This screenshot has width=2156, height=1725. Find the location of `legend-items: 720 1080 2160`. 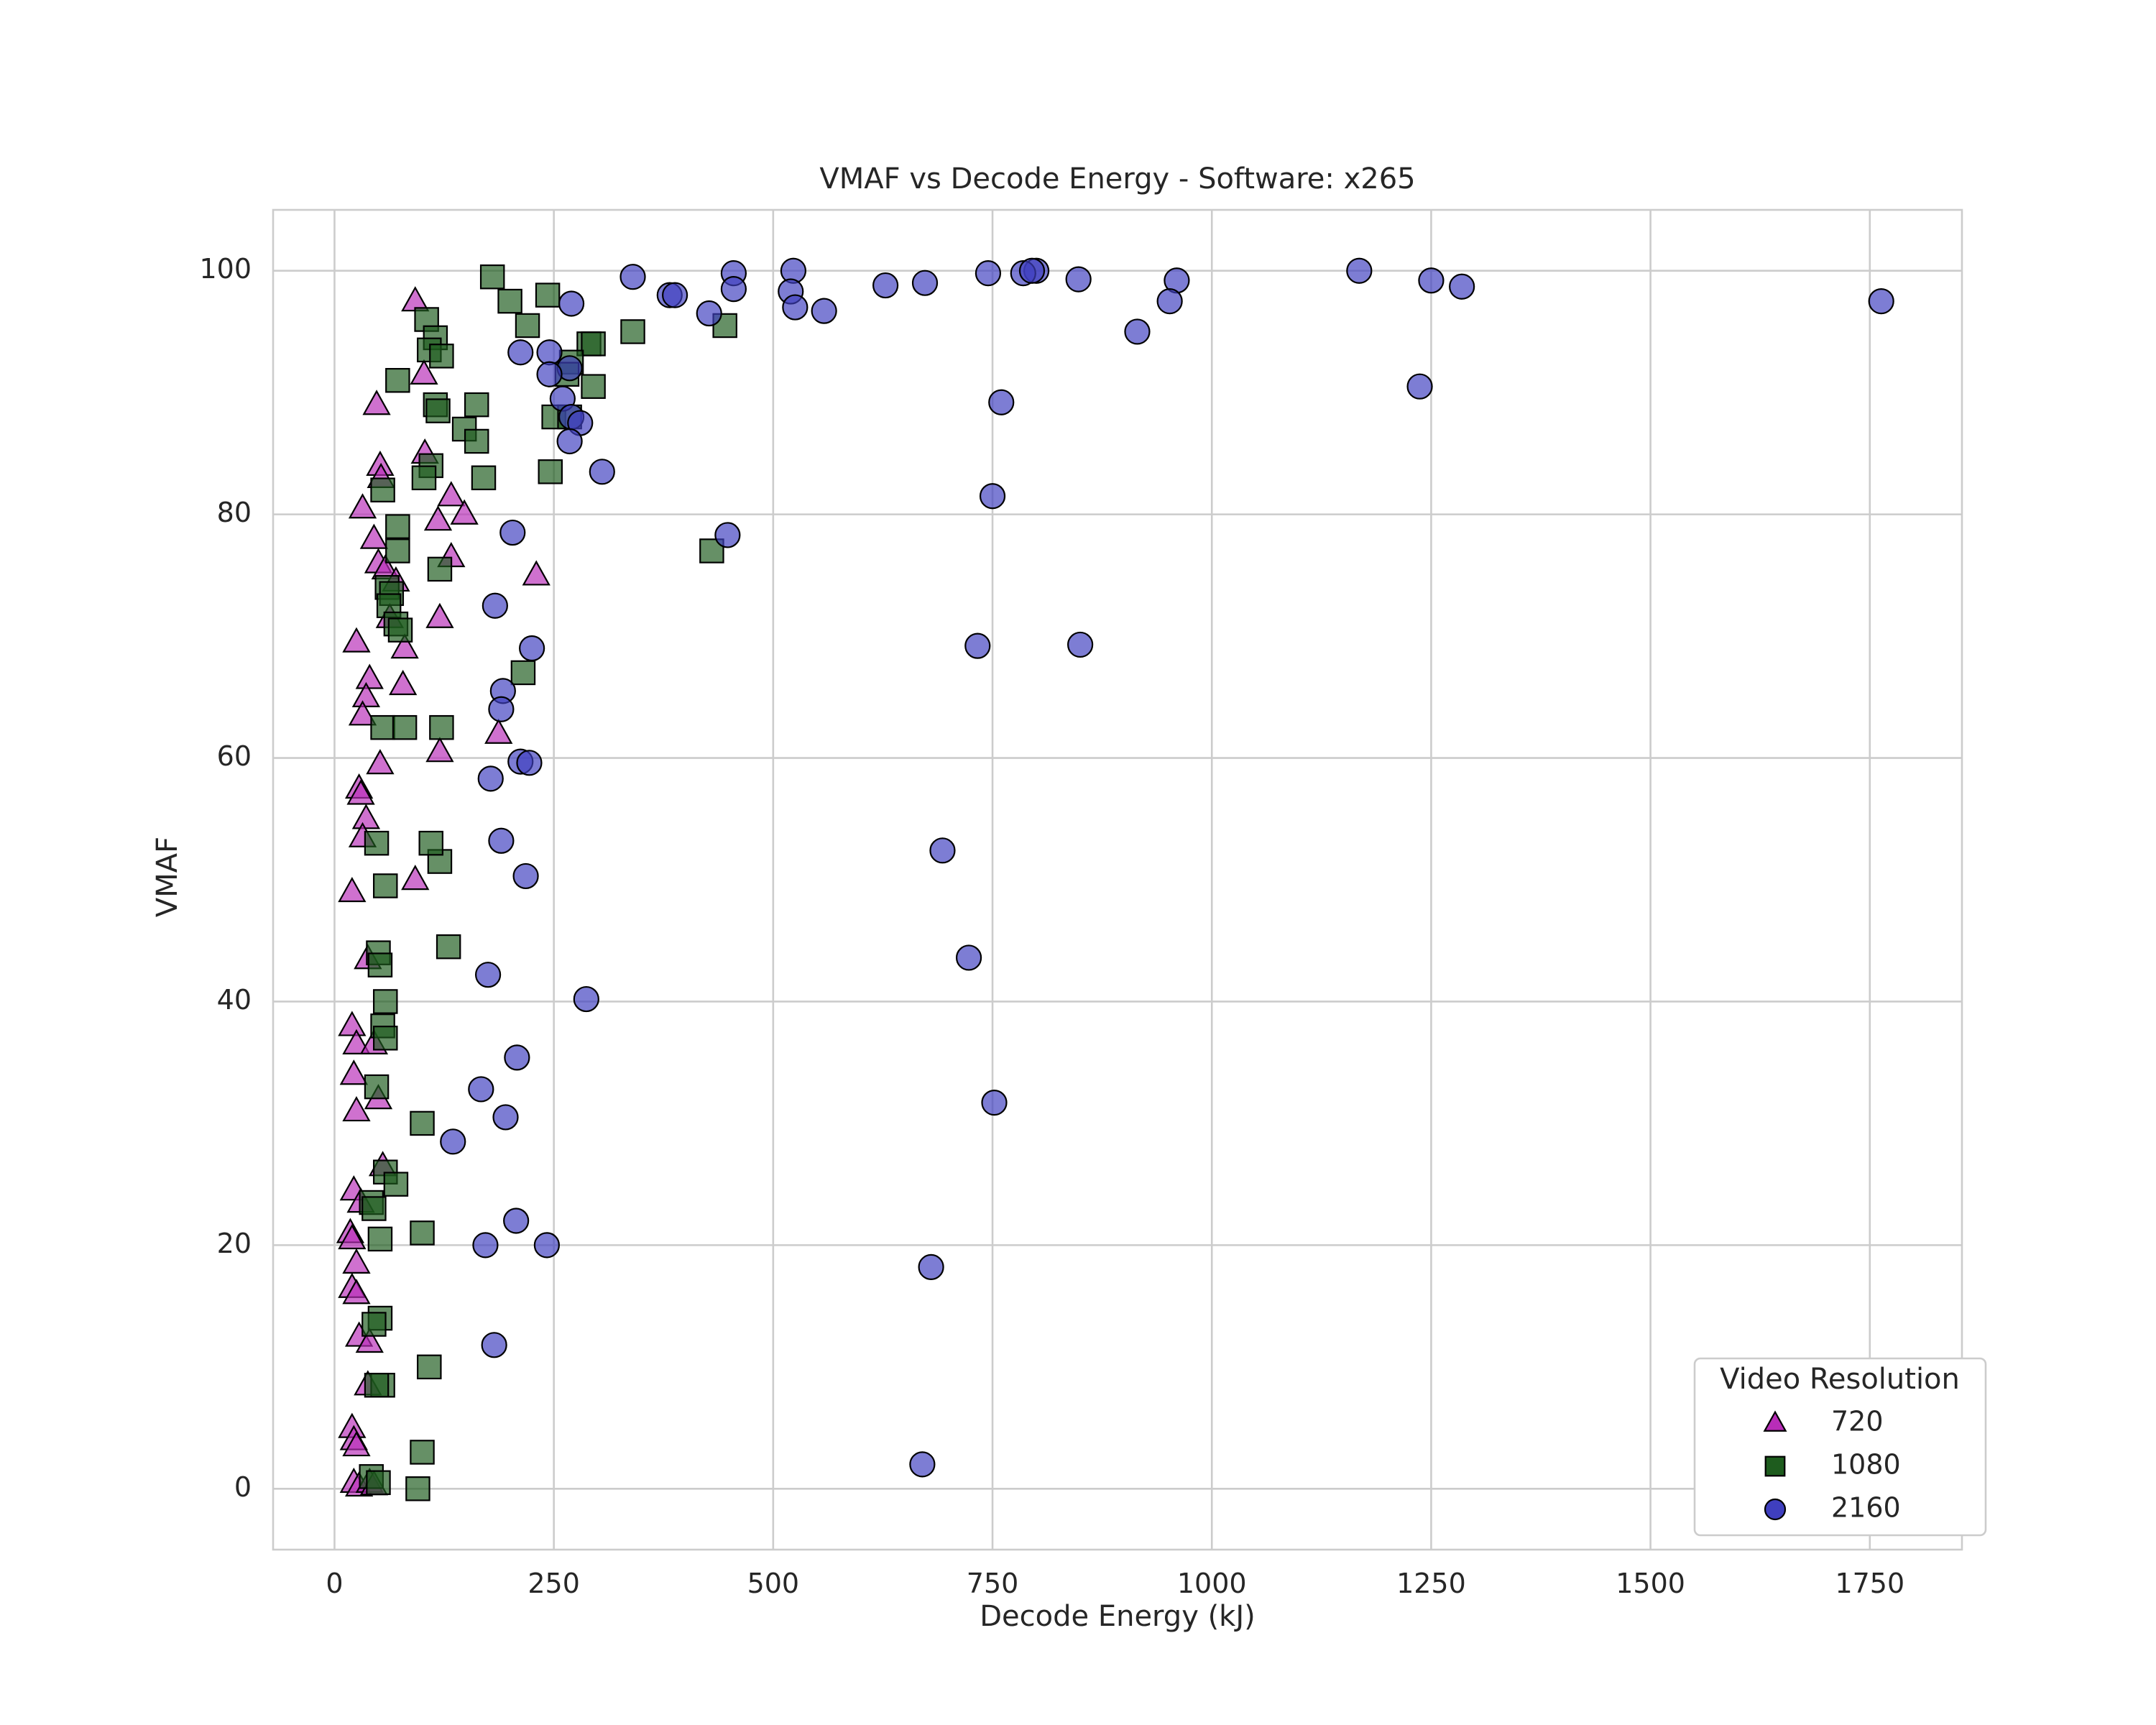

legend-items: 720 1080 2160 is located at coordinates (1832, 1465).